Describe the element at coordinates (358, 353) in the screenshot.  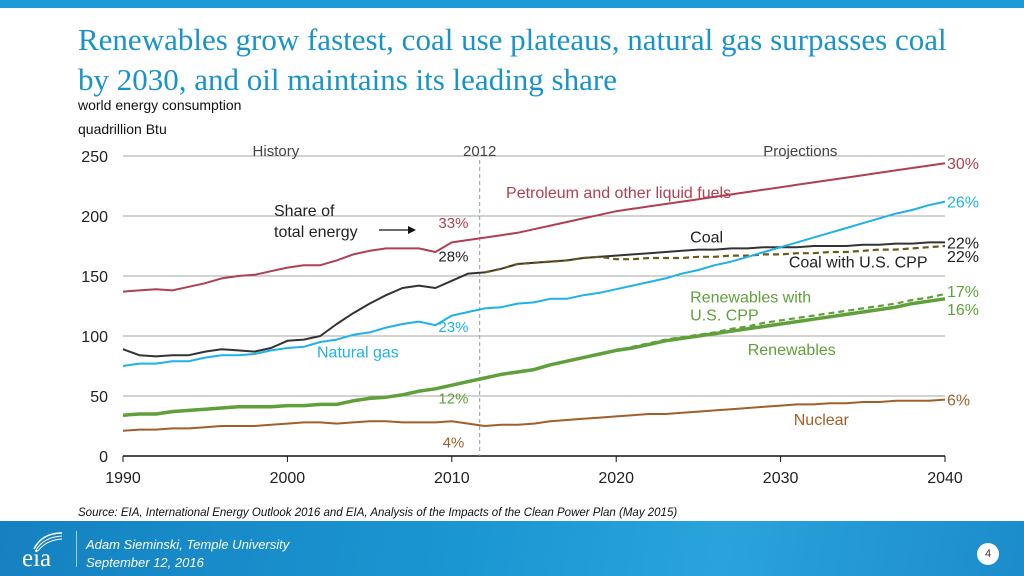
I see `series-annotation: Natural gas` at that location.